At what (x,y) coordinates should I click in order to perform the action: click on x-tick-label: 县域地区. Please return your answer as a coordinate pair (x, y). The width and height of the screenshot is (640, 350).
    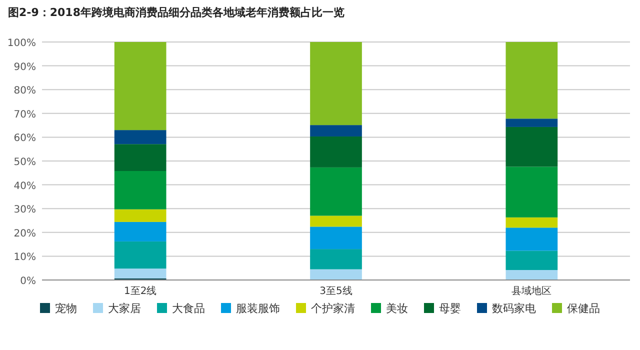
    Looking at the image, I should click on (532, 291).